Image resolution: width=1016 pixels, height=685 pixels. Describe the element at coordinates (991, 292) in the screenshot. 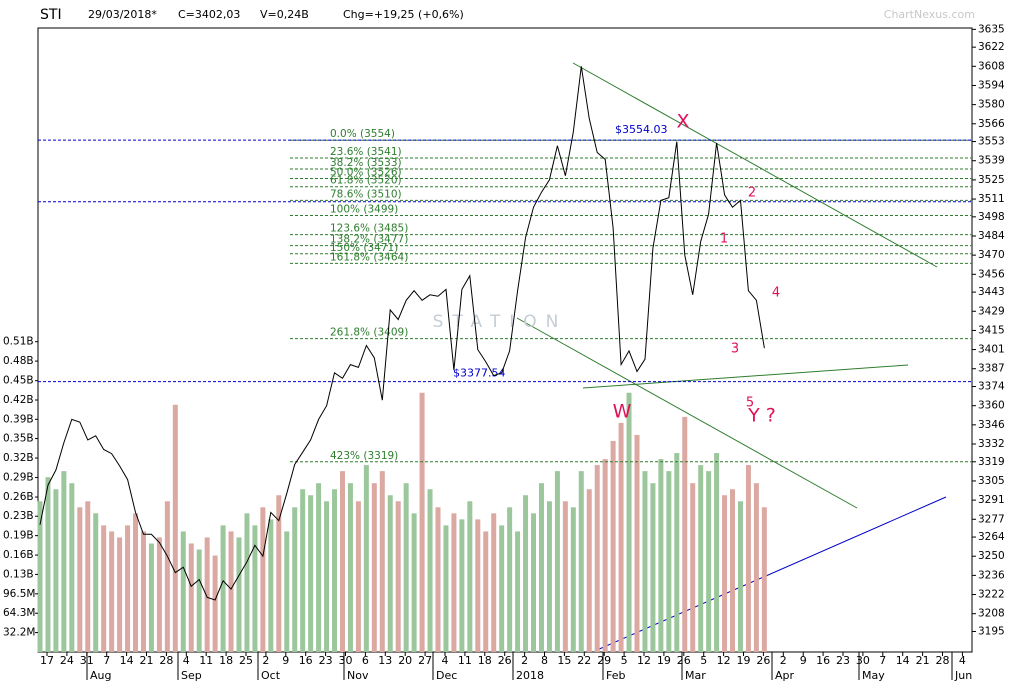

I see `y-tick-label: 3443` at that location.